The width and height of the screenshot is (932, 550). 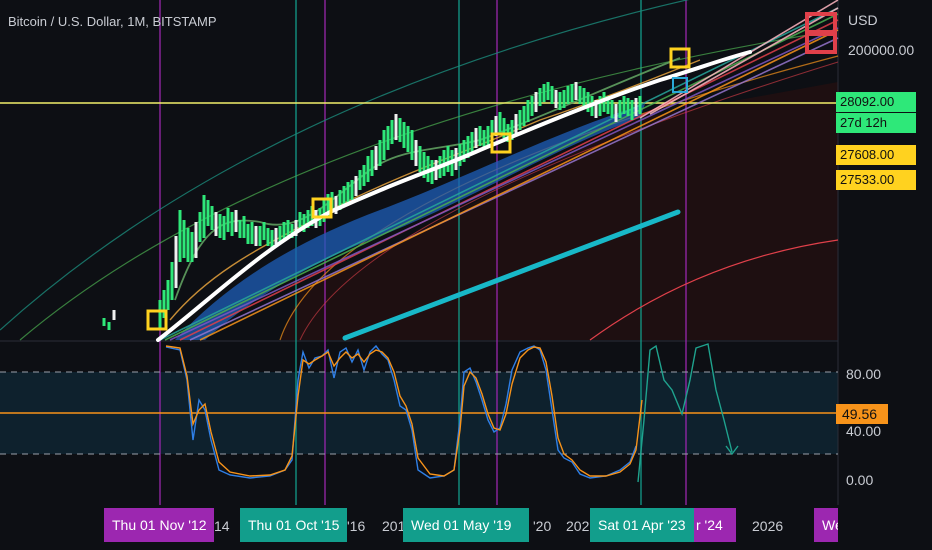 I want to click on time-tick-3: 201, so click(x=394, y=526).